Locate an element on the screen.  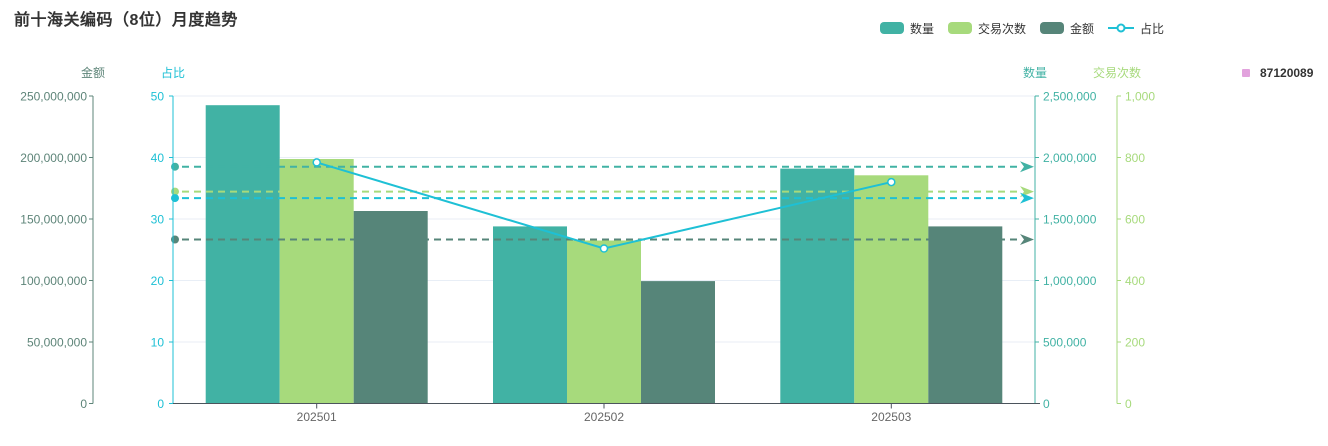
bar-交易次数-202503 is located at coordinates (891, 289).